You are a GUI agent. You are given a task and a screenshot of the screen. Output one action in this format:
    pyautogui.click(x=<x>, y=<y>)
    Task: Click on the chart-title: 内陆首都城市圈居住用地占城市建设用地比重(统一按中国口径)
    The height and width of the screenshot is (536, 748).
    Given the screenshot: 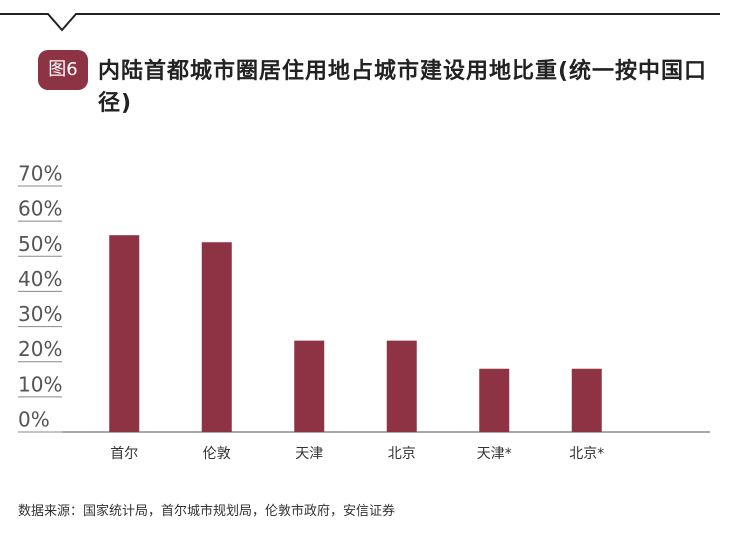 What is the action you would take?
    pyautogui.click(x=403, y=87)
    